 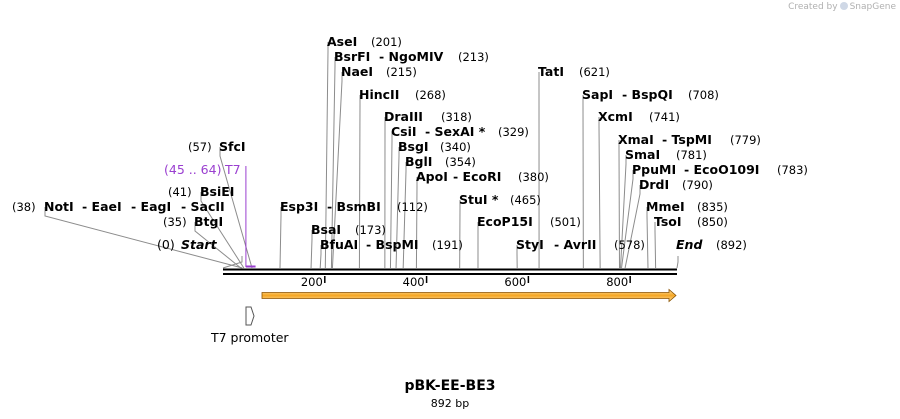 What do you see at coordinates (665, 206) in the screenshot?
I see `mmeI-name: MmeI` at bounding box center [665, 206].